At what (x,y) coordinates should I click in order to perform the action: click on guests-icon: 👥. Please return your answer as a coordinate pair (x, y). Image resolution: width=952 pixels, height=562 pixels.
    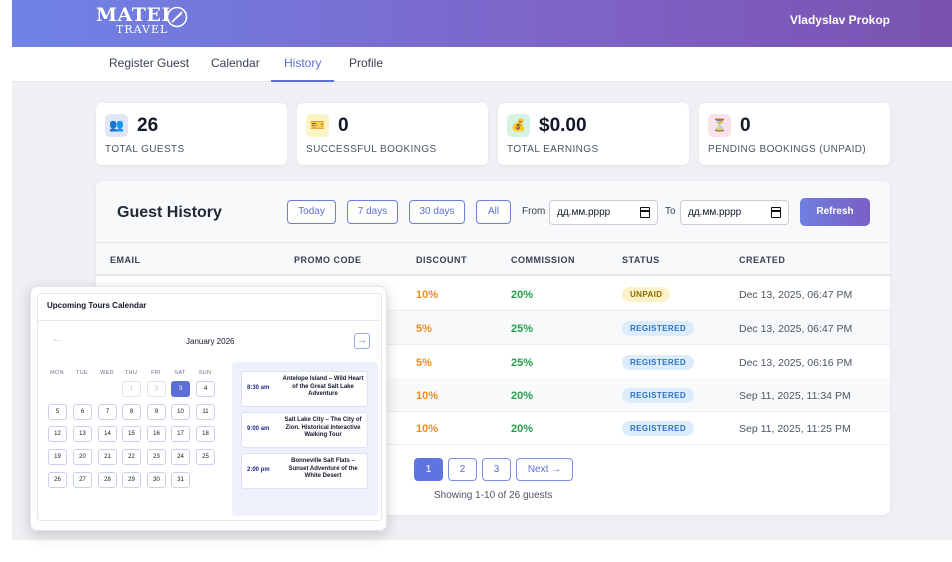
    Looking at the image, I should click on (116, 125).